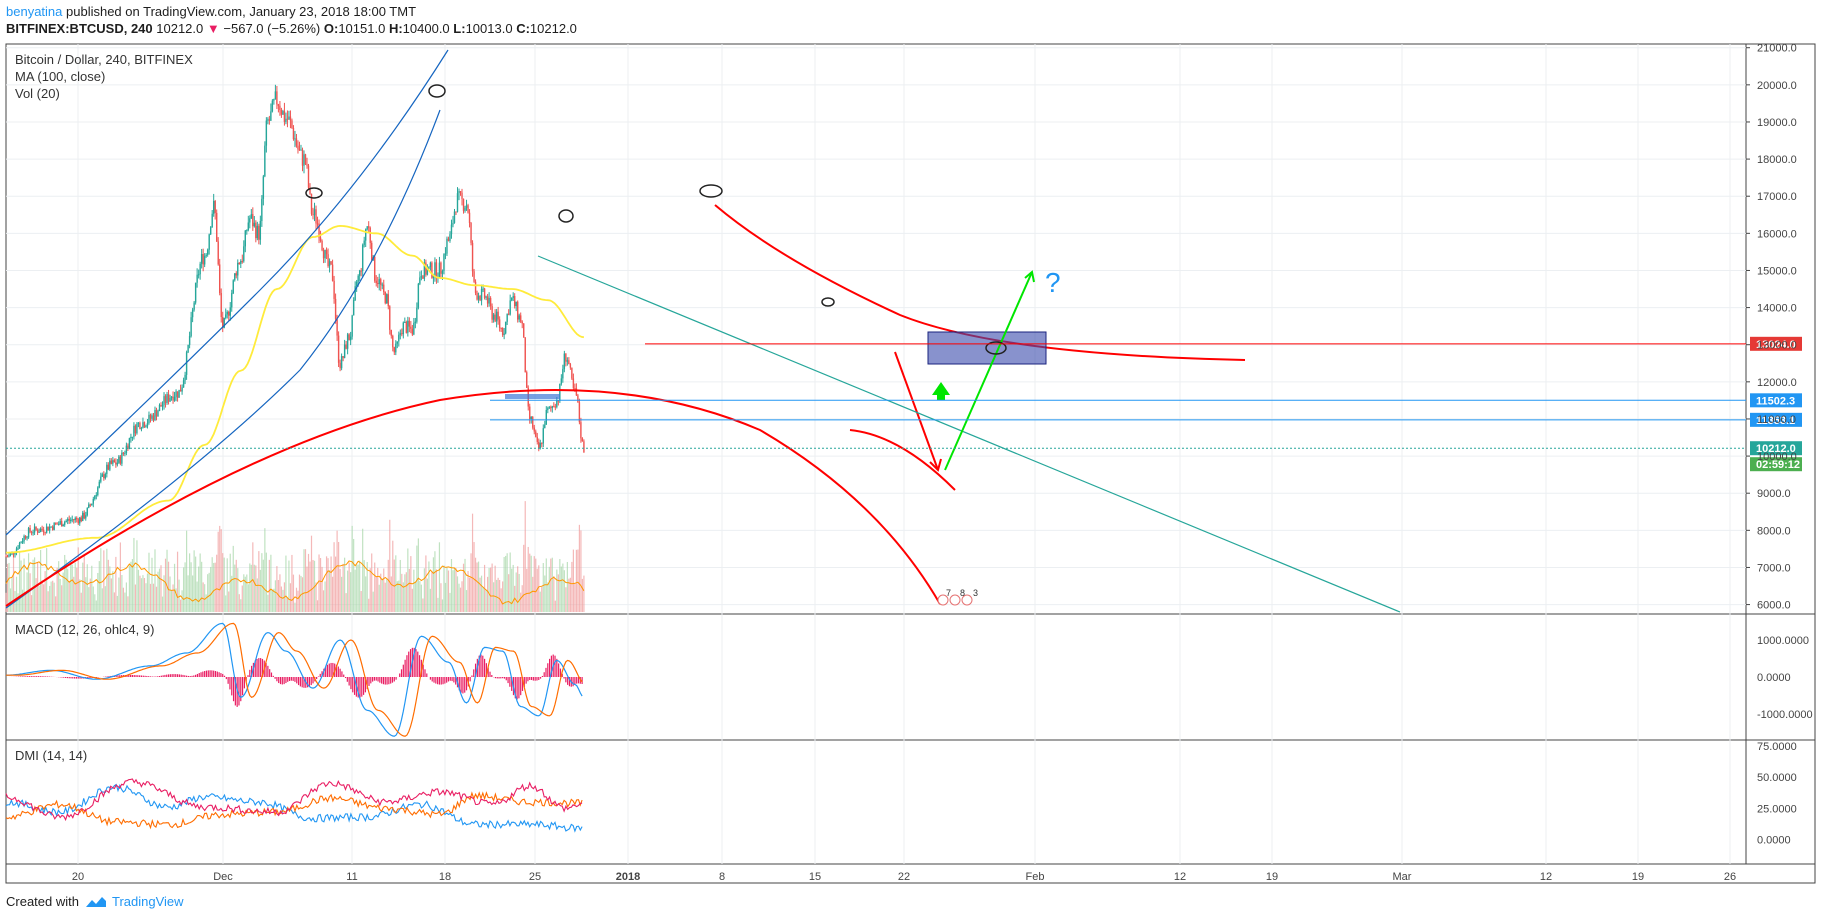  Describe the element at coordinates (904, 877) in the screenshot. I see `time-axis: 20 Dec 11 18 25 2018 8 15 22 Feb 12 19 Mar 12 19 26` at that location.